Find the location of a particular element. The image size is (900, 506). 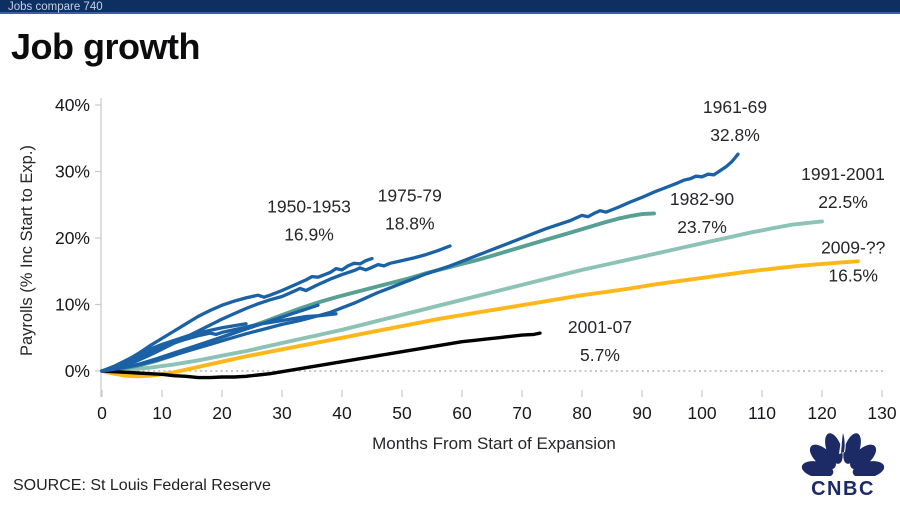

x-tick-label: 40 is located at coordinates (342, 413).